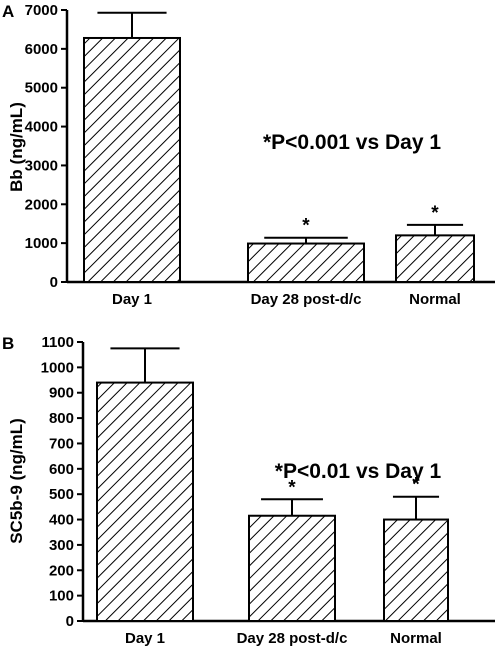 The width and height of the screenshot is (500, 649). Describe the element at coordinates (61, 596) in the screenshot. I see `panel-b-y-tick-label: 100` at that location.